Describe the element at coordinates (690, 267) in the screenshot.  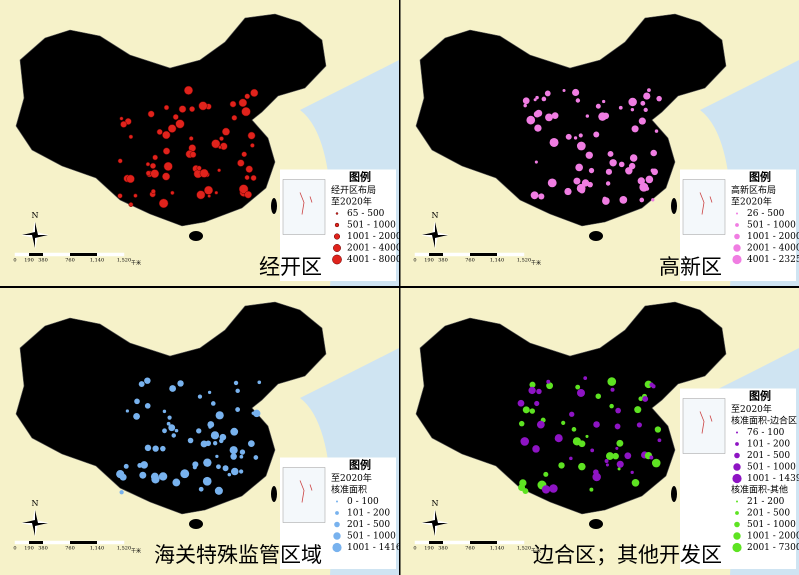
I see `panel-label: 高新区` at that location.